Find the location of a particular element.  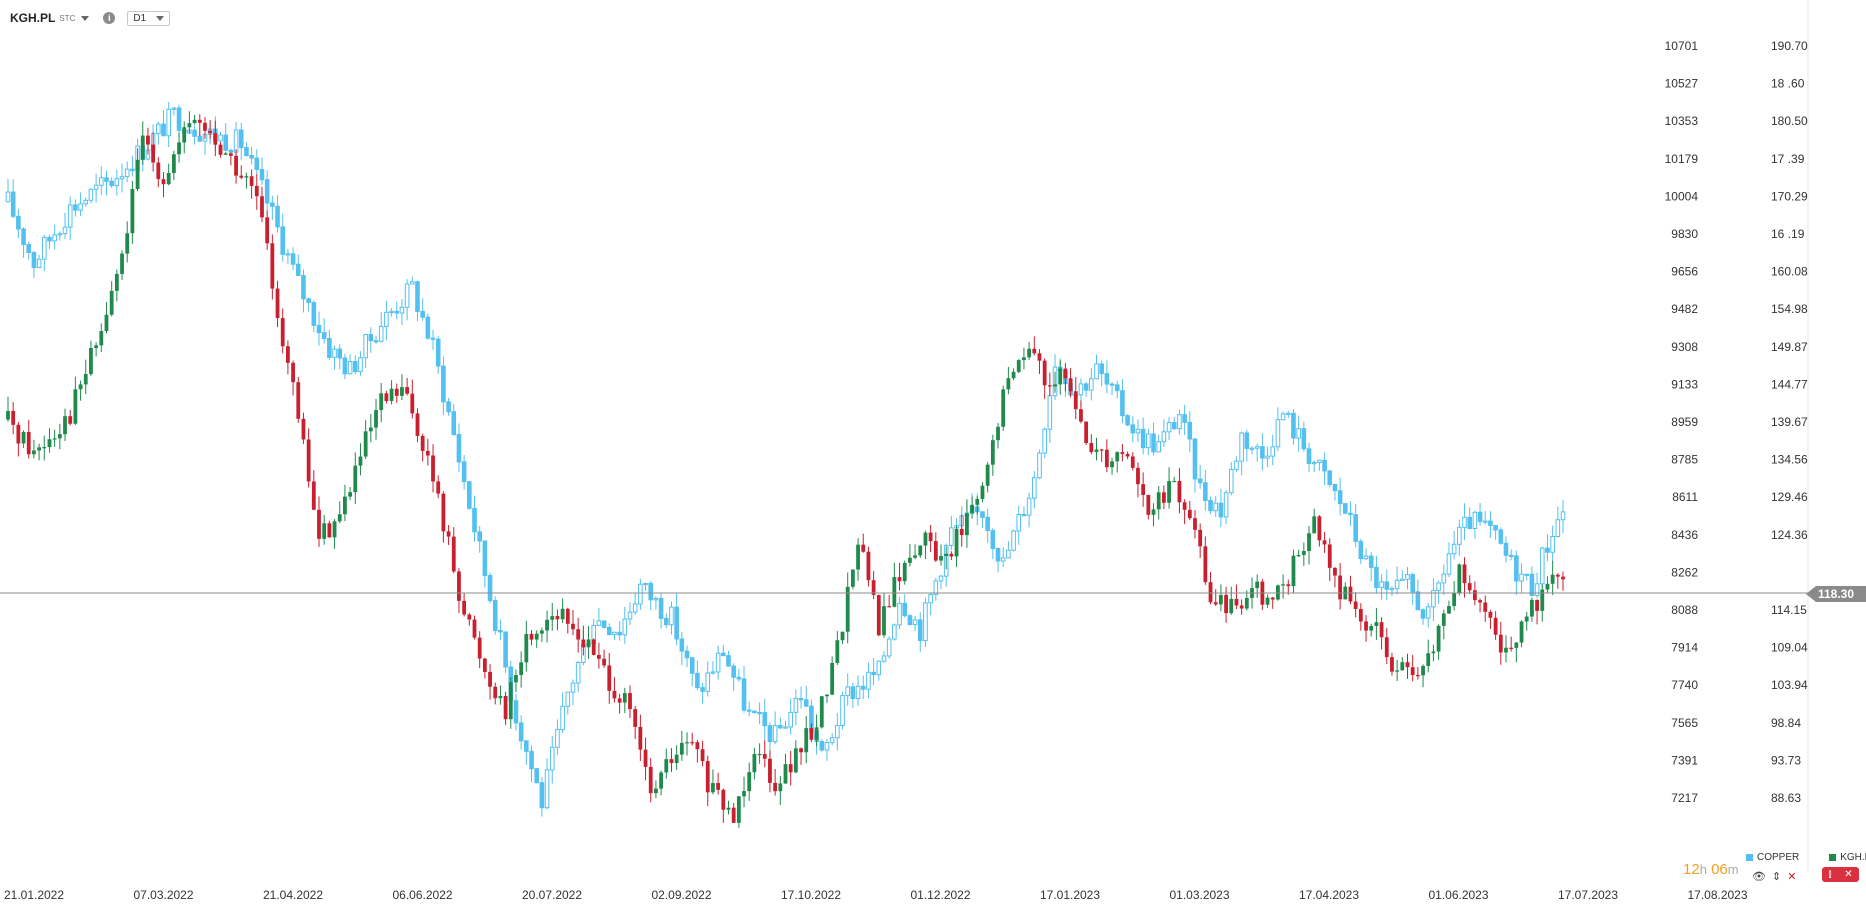

timer-m: m is located at coordinates (1733, 869).